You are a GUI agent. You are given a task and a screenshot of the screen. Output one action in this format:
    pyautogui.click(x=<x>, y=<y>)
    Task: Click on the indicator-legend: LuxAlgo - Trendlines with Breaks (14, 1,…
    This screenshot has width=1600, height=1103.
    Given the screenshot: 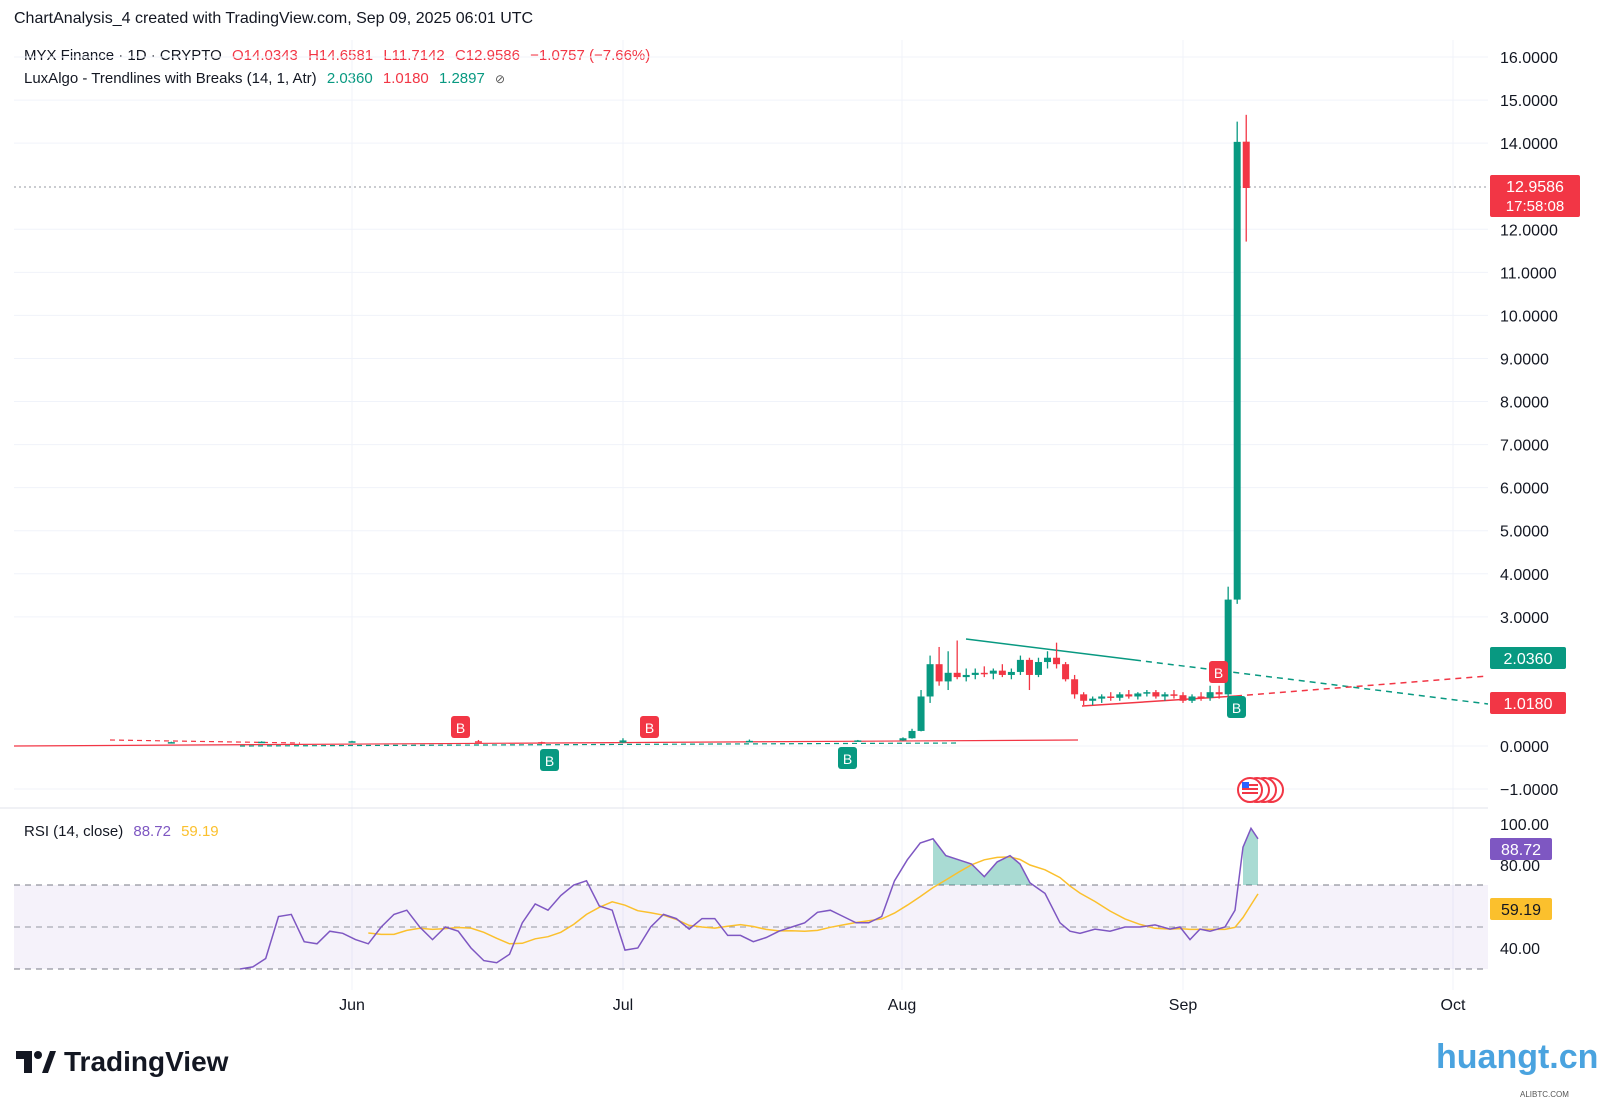 What is the action you would take?
    pyautogui.click(x=267, y=78)
    